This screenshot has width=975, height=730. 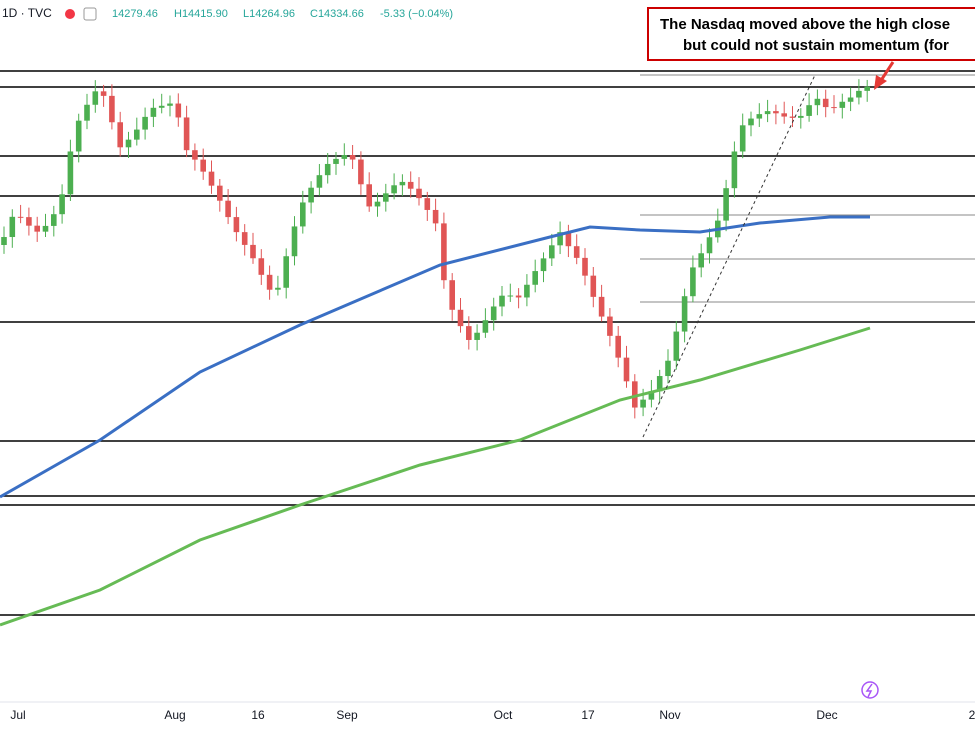 I want to click on x-tick-label: 17, so click(x=588, y=715).